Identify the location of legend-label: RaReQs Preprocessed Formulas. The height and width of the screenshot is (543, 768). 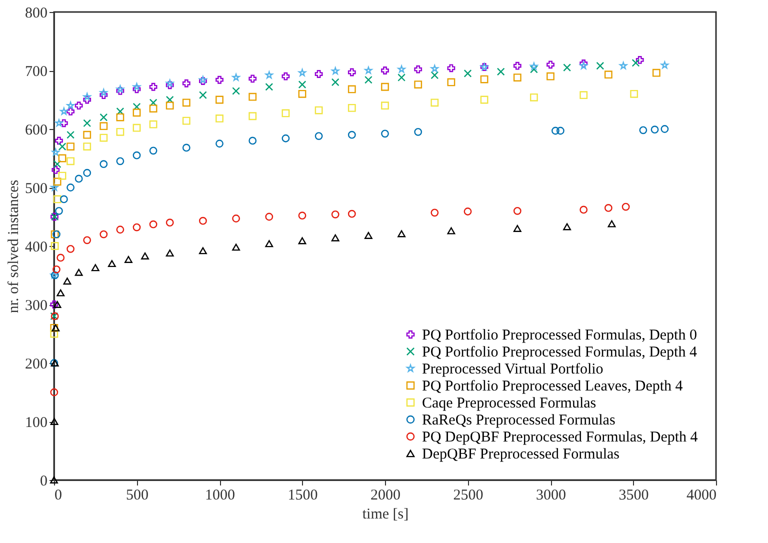
(519, 420).